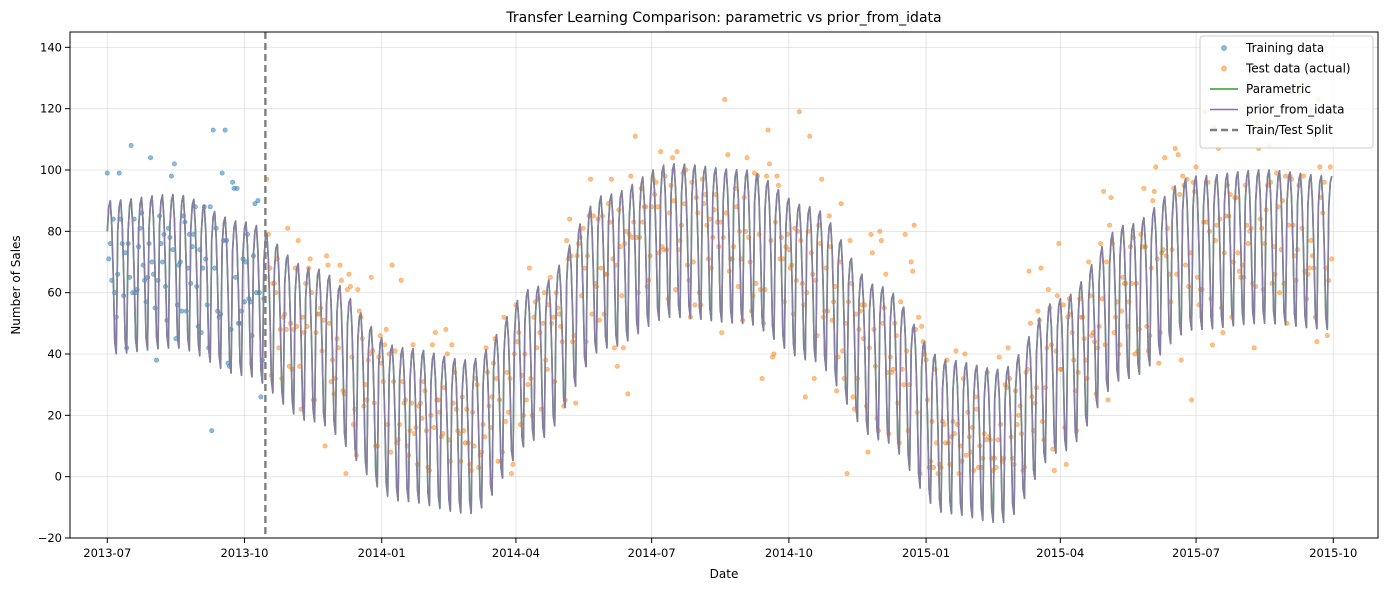 This screenshot has width=1389, height=590. What do you see at coordinates (54, 415) in the screenshot?
I see `y-tick-label: 20` at bounding box center [54, 415].